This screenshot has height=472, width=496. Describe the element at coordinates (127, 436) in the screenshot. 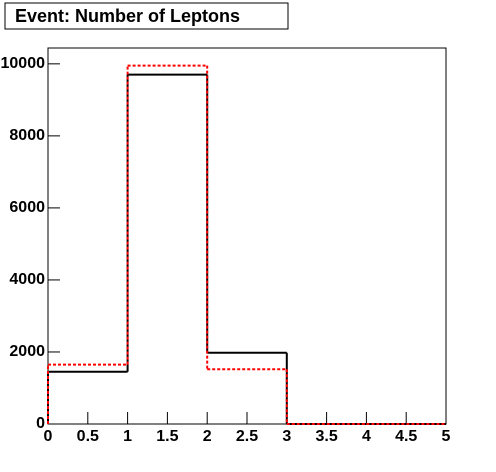

I see `x-tick-label: 1` at that location.